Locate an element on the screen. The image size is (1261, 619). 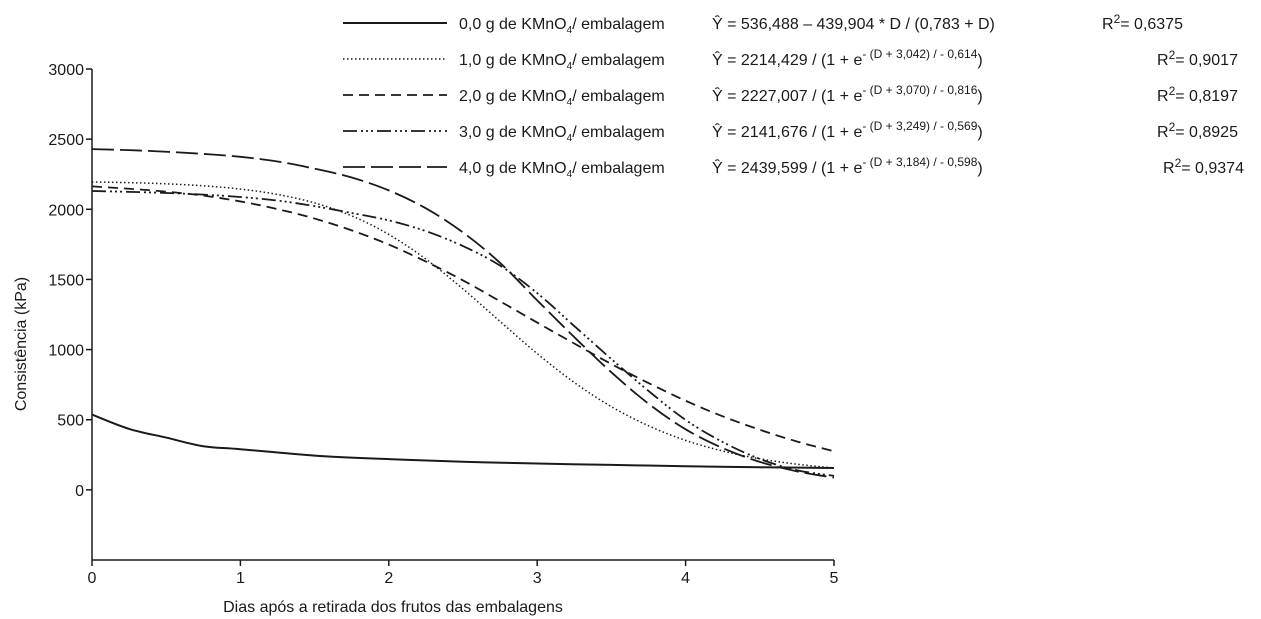
legend-label: 2,0 g de KMnO4/ embalagem is located at coordinates (562, 98).